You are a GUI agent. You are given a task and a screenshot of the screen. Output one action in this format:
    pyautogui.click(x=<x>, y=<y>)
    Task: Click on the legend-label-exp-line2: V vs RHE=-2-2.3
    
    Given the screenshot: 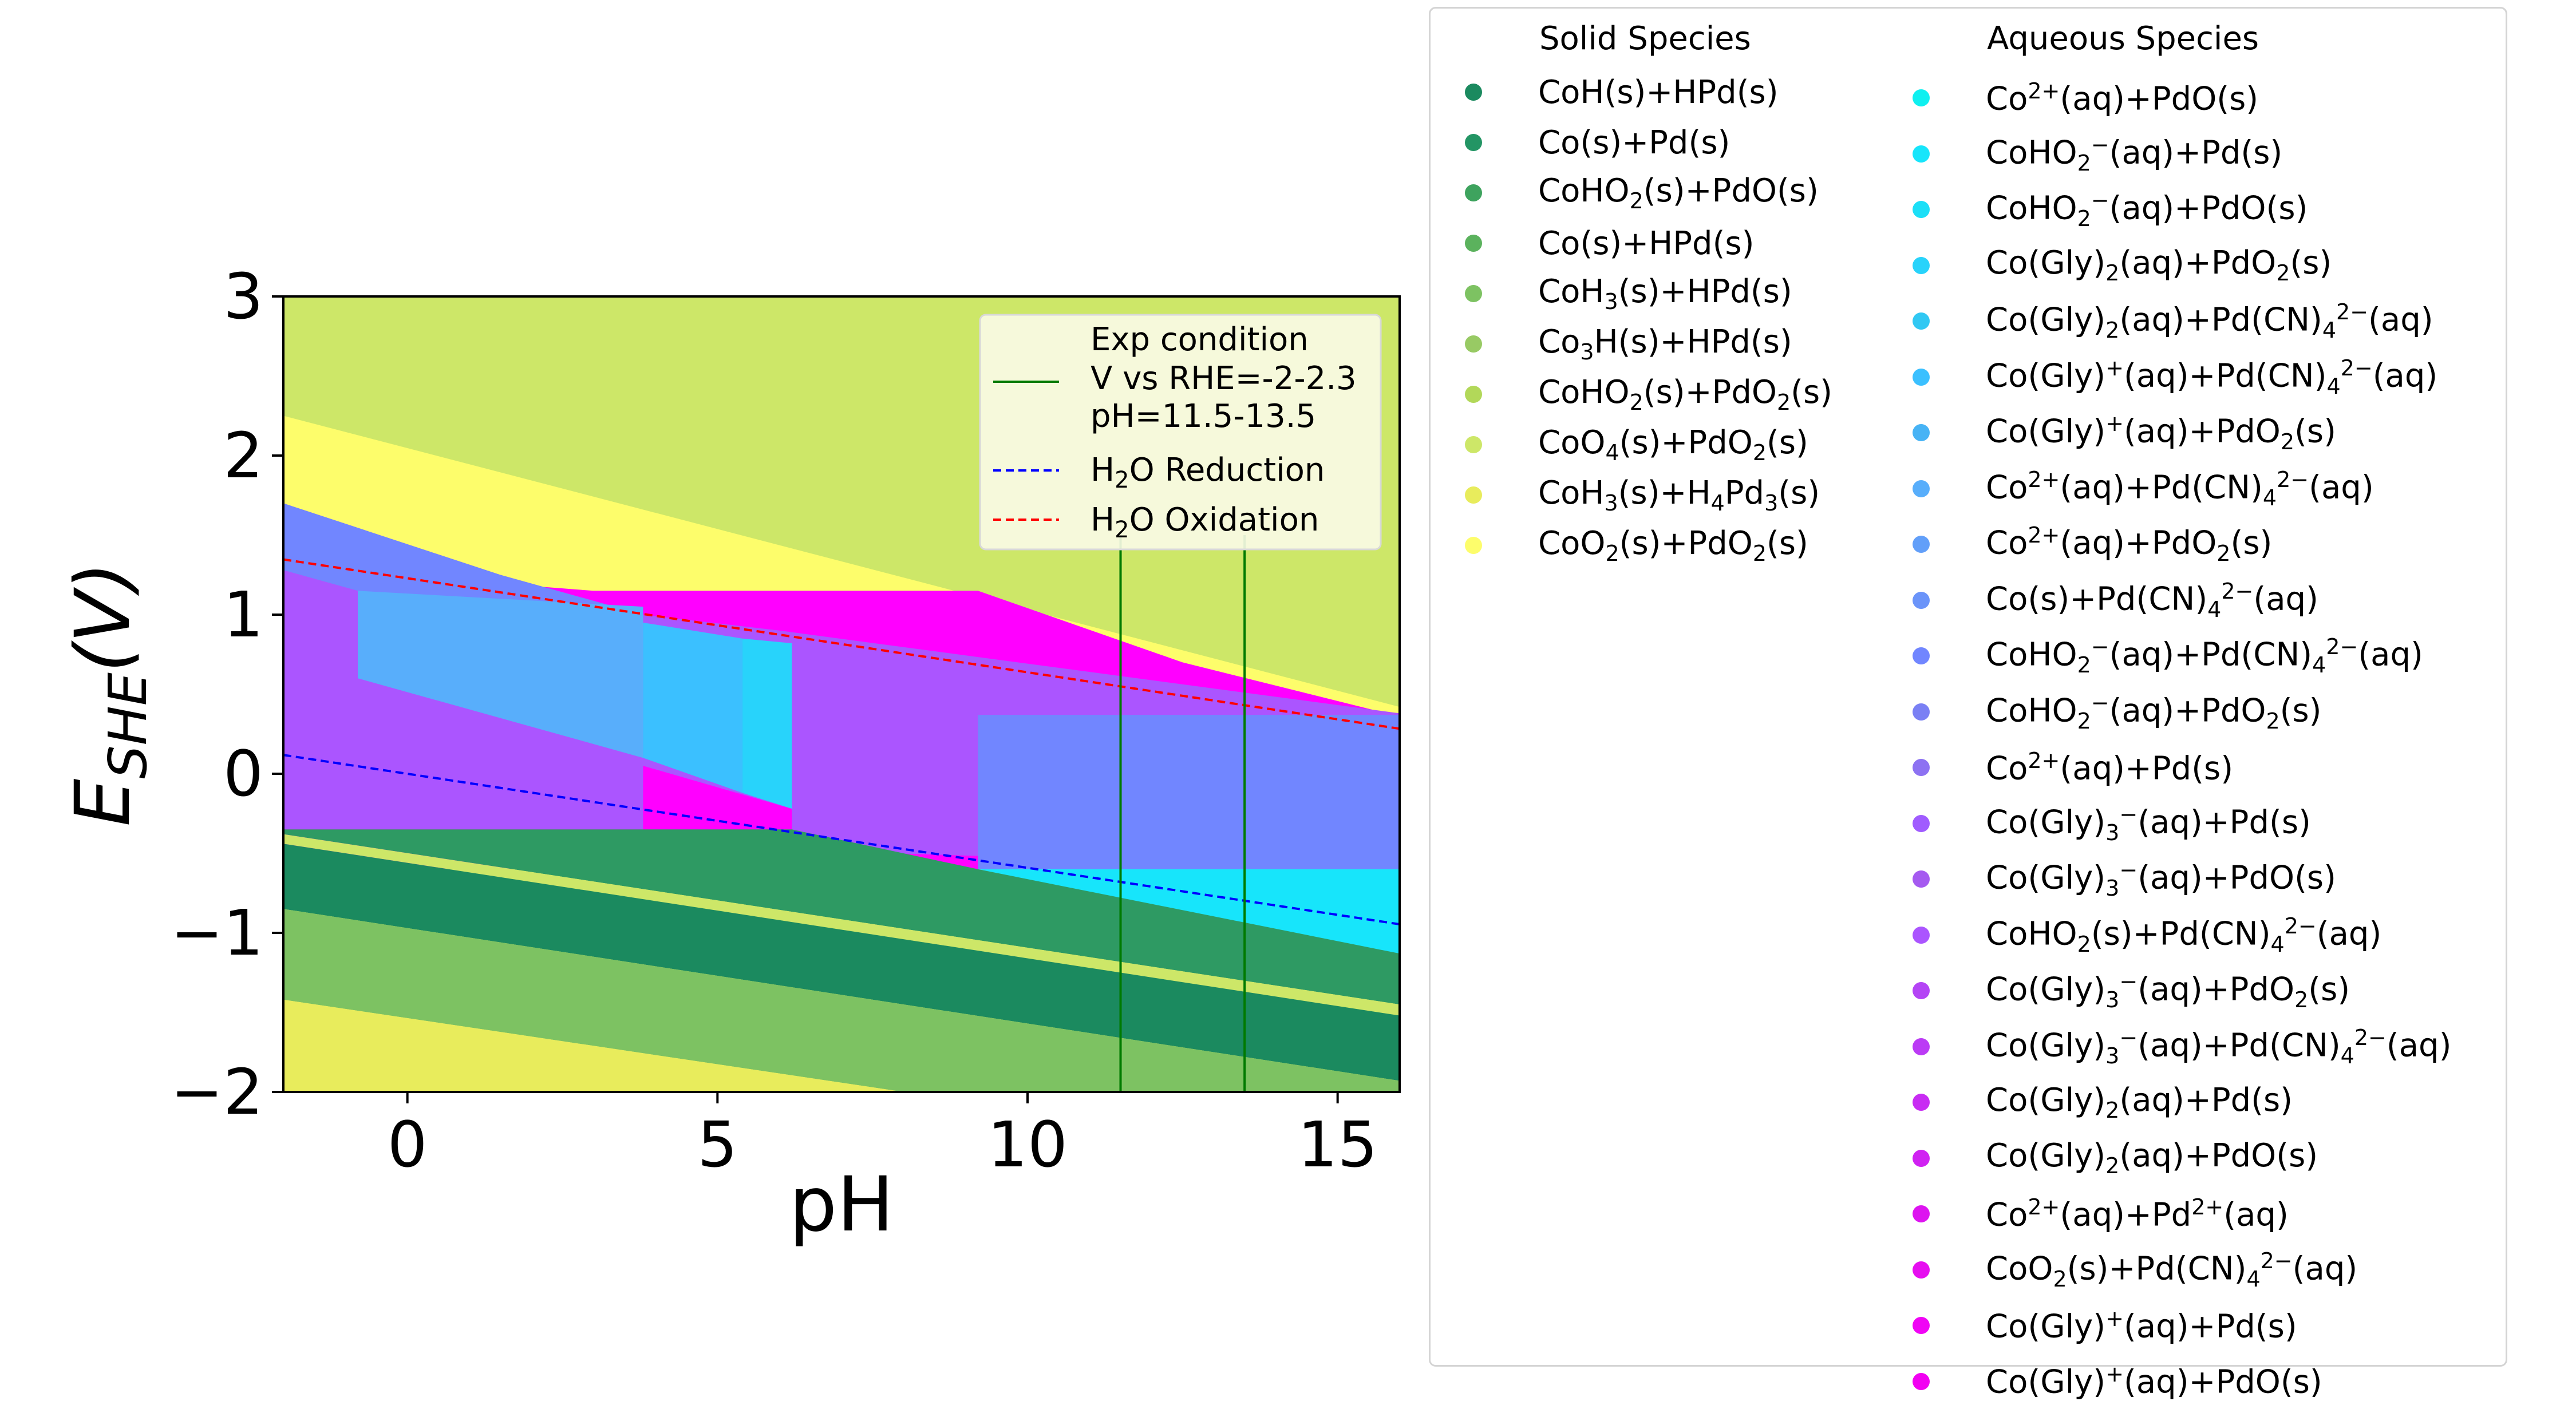 What is the action you would take?
    pyautogui.click(x=1224, y=378)
    